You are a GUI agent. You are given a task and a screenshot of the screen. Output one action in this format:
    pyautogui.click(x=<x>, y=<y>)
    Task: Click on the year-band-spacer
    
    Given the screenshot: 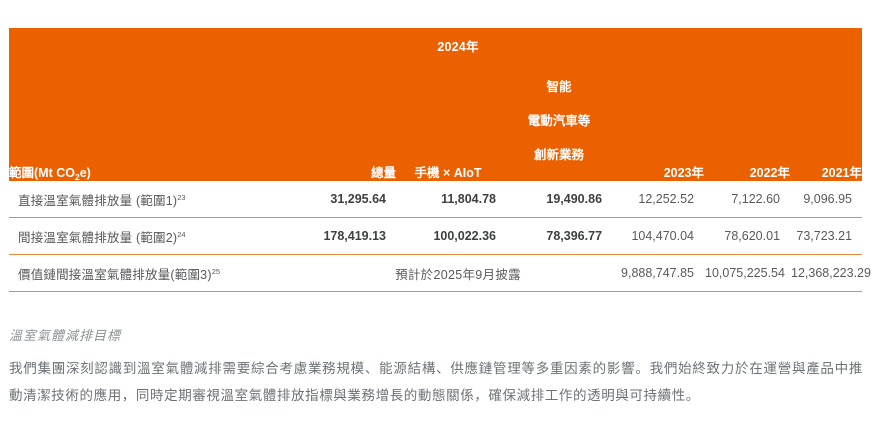 What is the action you would take?
    pyautogui.click(x=156, y=45)
    